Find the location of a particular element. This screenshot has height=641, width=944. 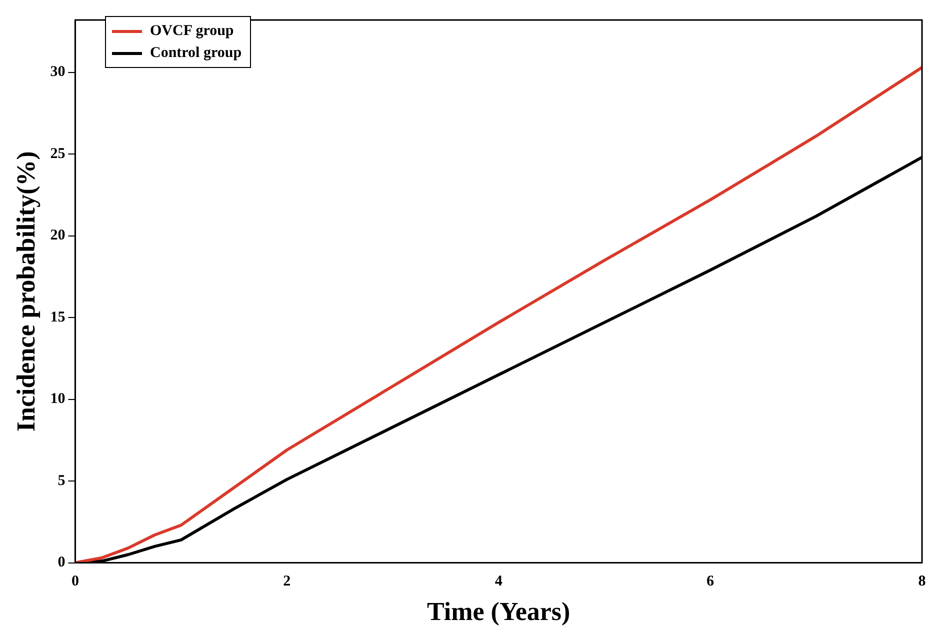

x-tick-label: 0 is located at coordinates (75, 582).